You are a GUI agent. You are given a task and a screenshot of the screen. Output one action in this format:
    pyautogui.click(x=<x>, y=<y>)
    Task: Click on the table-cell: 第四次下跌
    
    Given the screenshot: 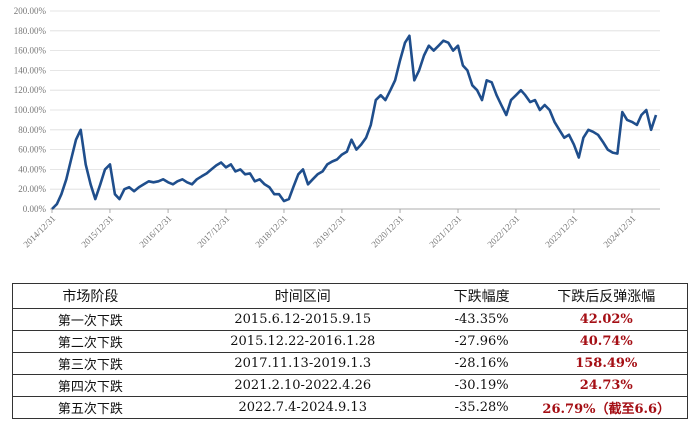 What is the action you would take?
    pyautogui.click(x=90, y=385)
    